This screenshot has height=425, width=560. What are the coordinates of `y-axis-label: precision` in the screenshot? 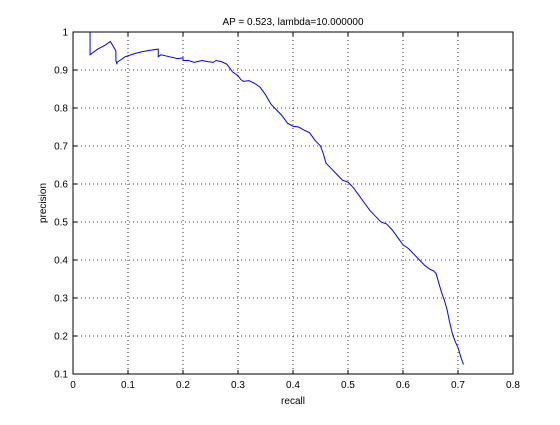 It's located at (43, 203).